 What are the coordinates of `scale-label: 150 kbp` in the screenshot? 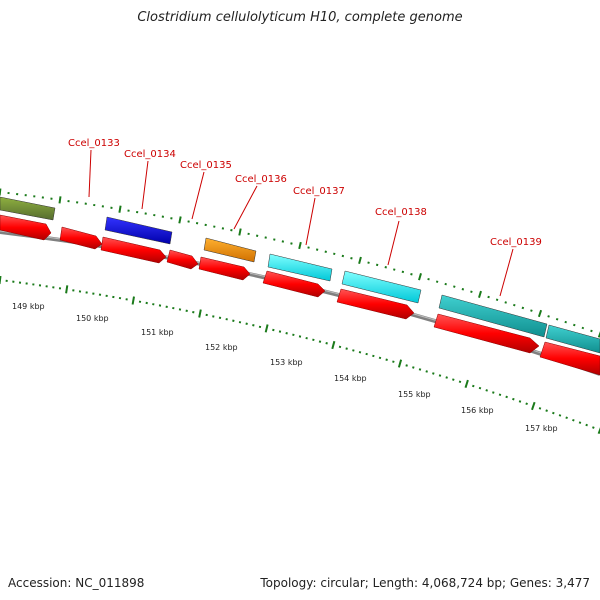 It's located at (92, 318).